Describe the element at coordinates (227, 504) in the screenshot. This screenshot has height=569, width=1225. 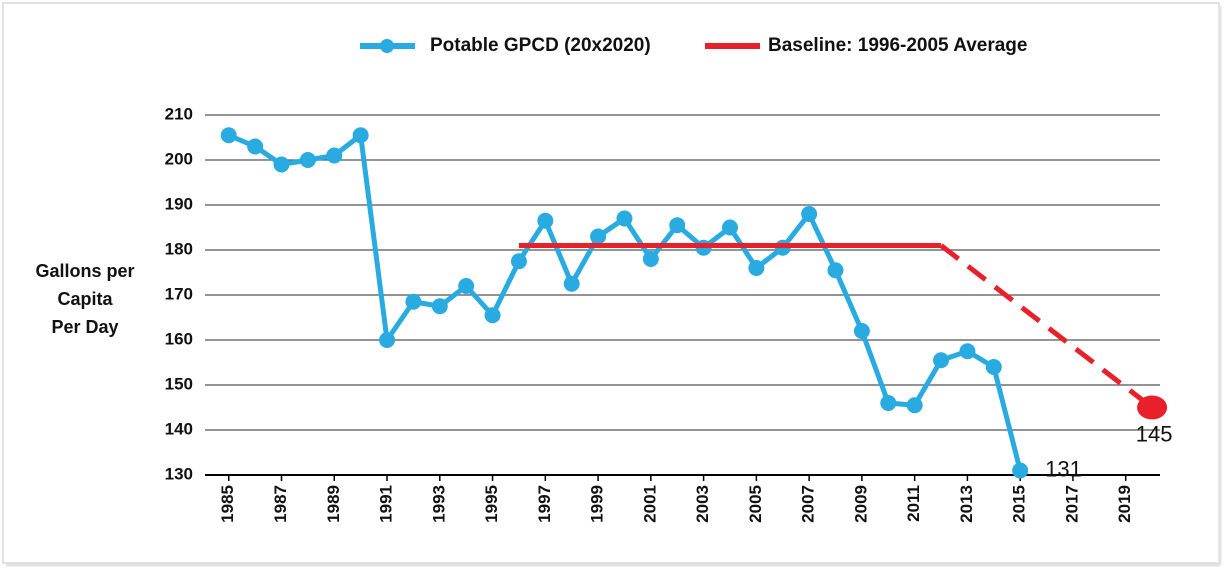
I see `x-tick-label: 1985` at that location.